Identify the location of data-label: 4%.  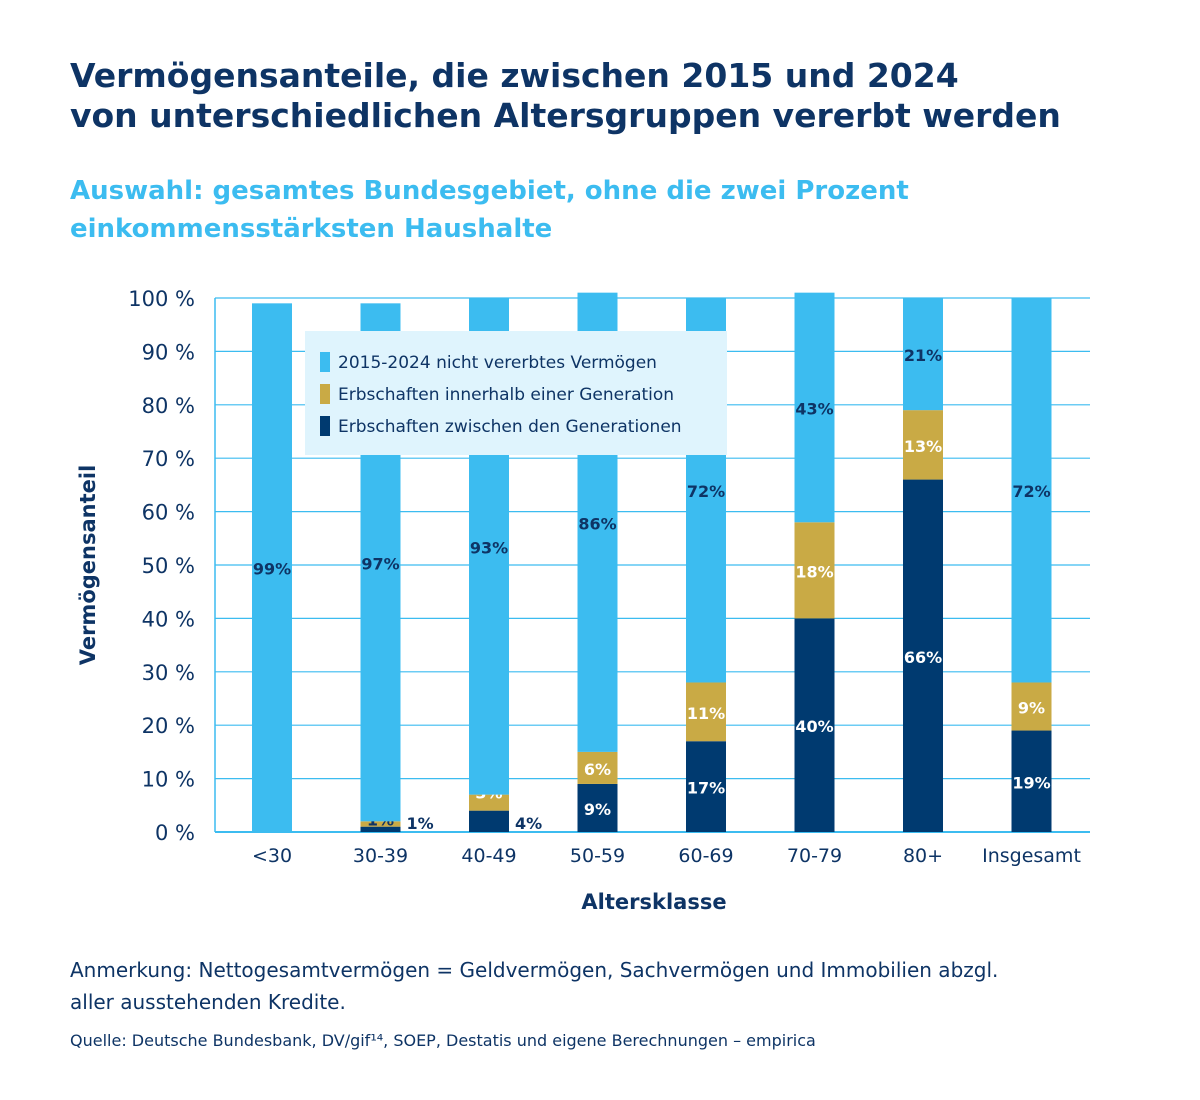
(528, 823).